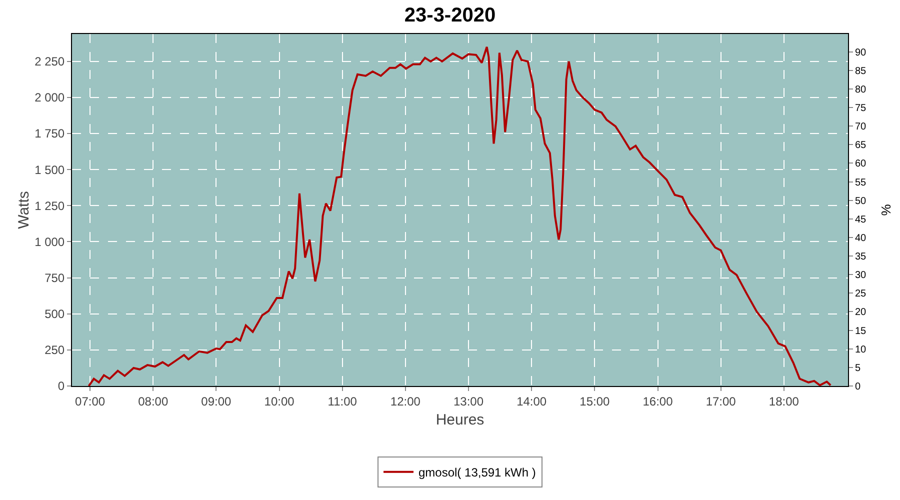 The width and height of the screenshot is (900, 500). I want to click on y2-tick-label: 55, so click(861, 182).